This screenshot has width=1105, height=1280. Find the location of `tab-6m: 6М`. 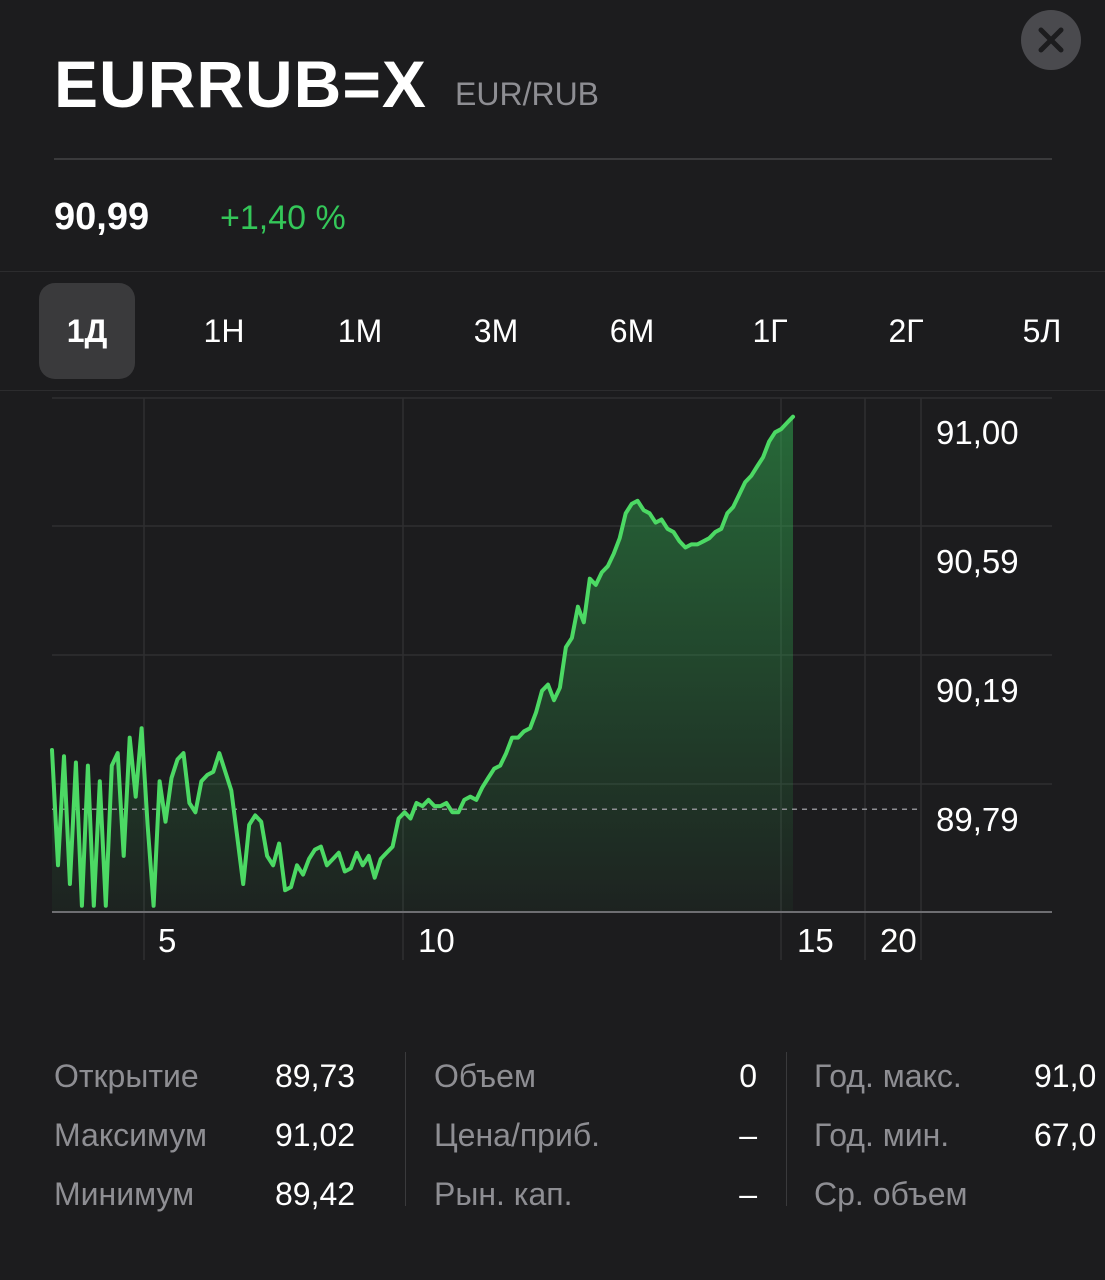

tab-6m: 6М is located at coordinates (632, 331).